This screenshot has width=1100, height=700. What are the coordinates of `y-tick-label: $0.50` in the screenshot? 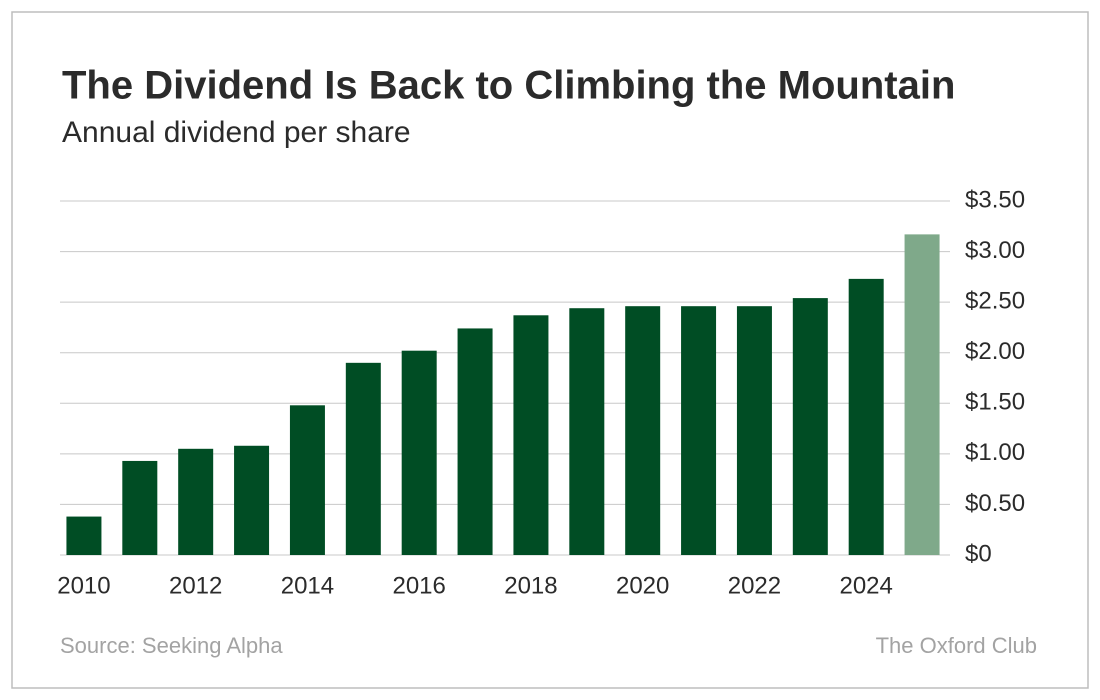 It's located at (995, 503).